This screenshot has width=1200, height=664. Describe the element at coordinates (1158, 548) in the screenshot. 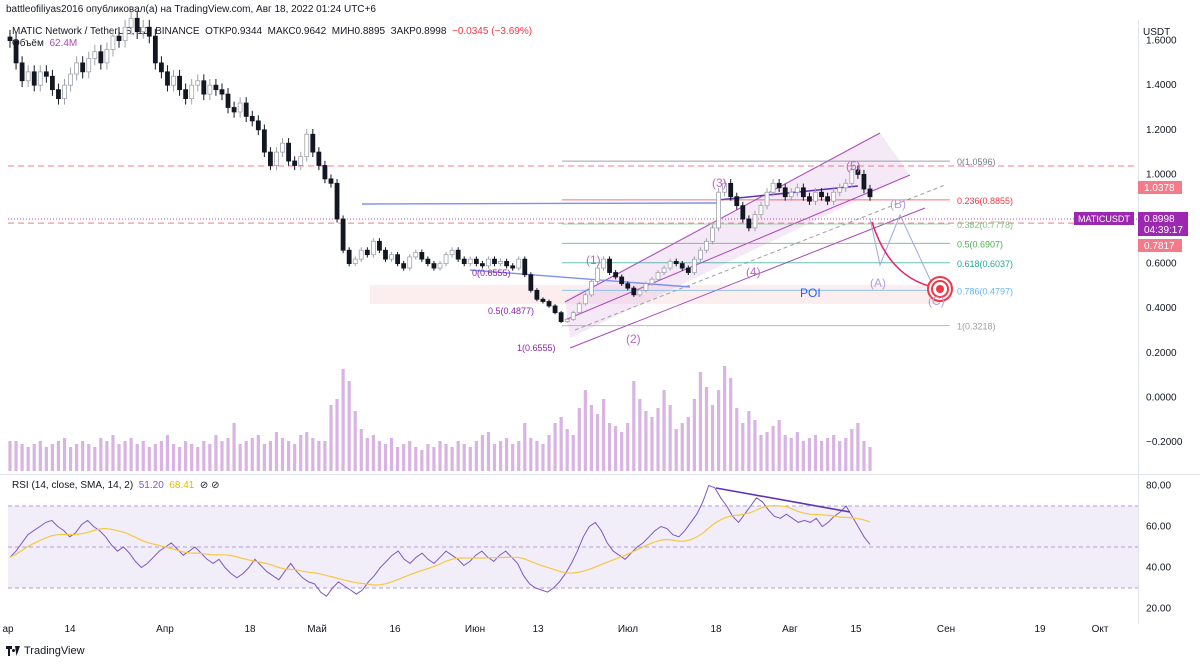

I see `rsi-axis: 80.00 60.00 40.00 20.00` at that location.